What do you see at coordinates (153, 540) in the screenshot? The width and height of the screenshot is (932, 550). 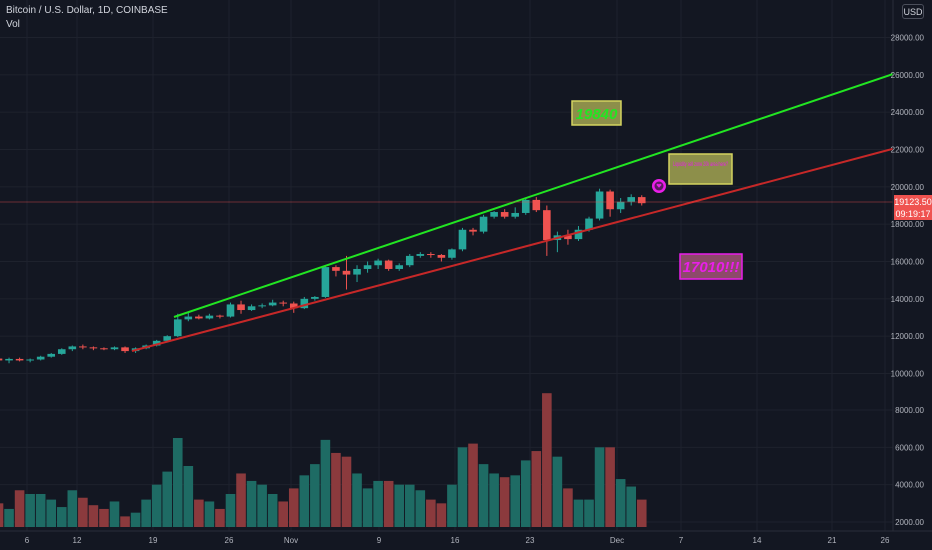 I see `time-tick-label: 19` at bounding box center [153, 540].